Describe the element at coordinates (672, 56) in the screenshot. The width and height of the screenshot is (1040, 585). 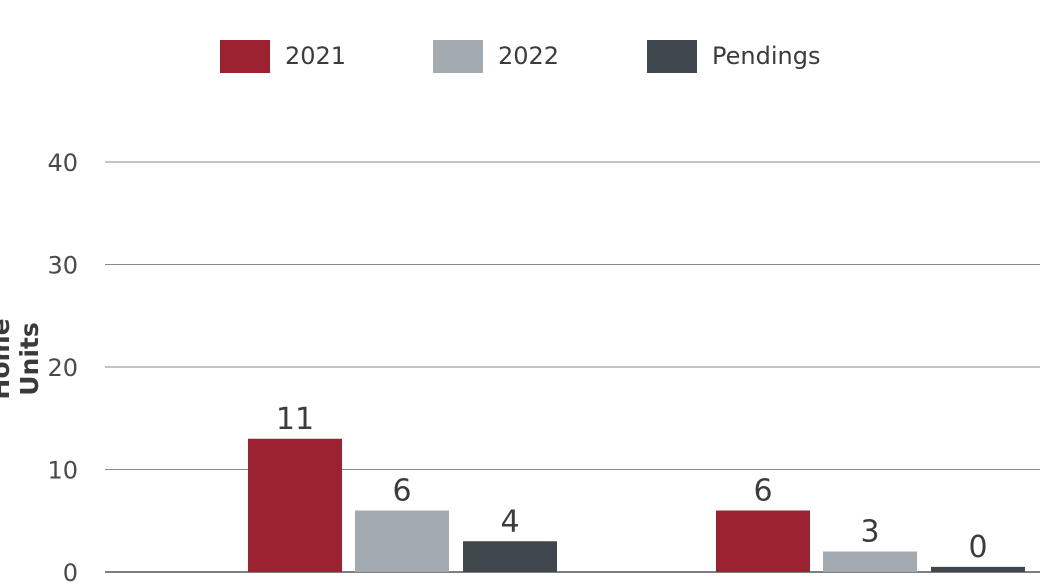
I see `legend-swatch-pendings` at that location.